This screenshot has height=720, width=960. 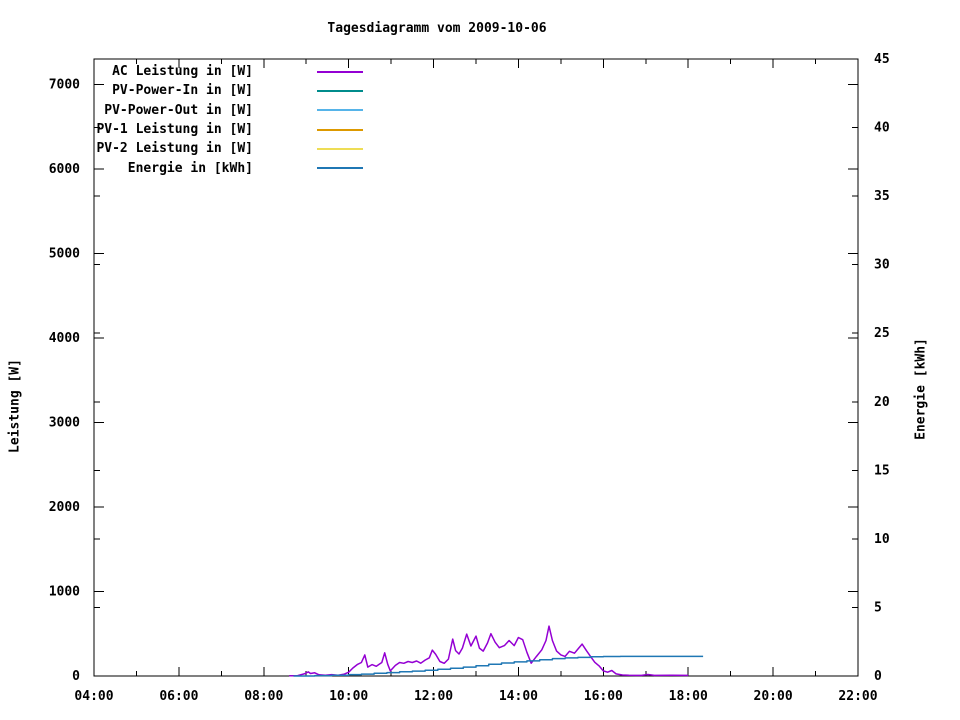 What do you see at coordinates (64, 422) in the screenshot?
I see `y-tick-label: 3000` at bounding box center [64, 422].